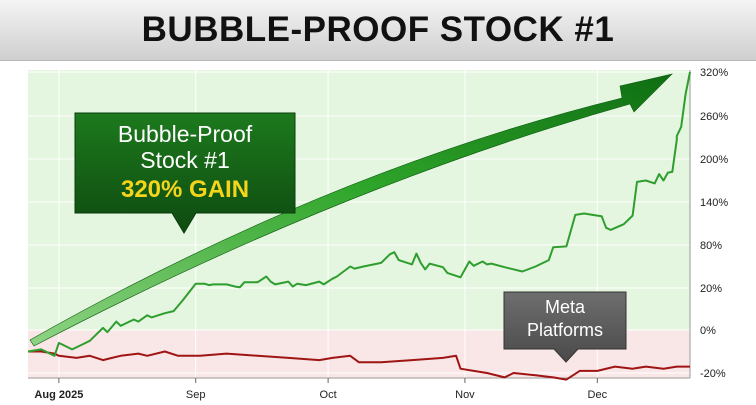  I want to click on y-tick-label: 80%, so click(711, 246).